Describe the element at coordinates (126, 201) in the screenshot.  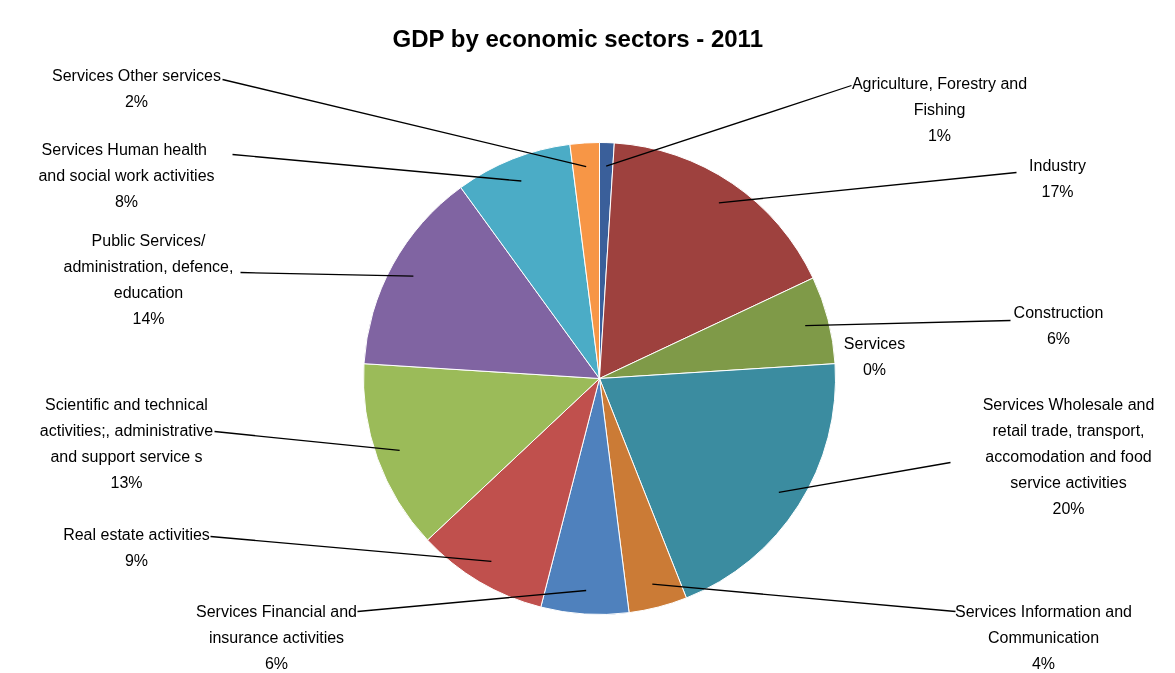
I see `data-label: 8%` at that location.